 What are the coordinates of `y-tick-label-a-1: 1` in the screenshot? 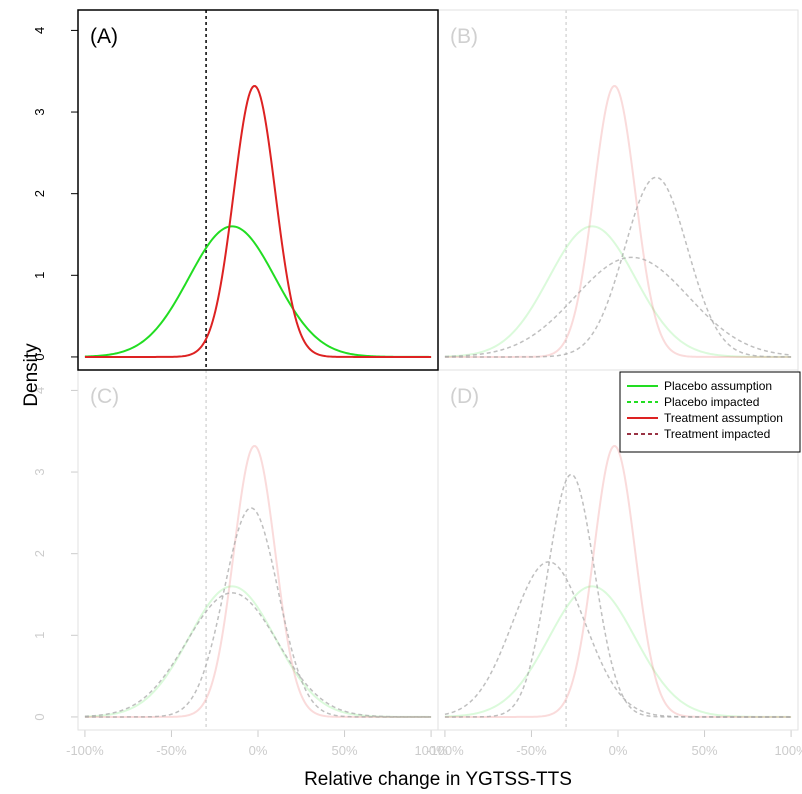 It's located at (39, 275).